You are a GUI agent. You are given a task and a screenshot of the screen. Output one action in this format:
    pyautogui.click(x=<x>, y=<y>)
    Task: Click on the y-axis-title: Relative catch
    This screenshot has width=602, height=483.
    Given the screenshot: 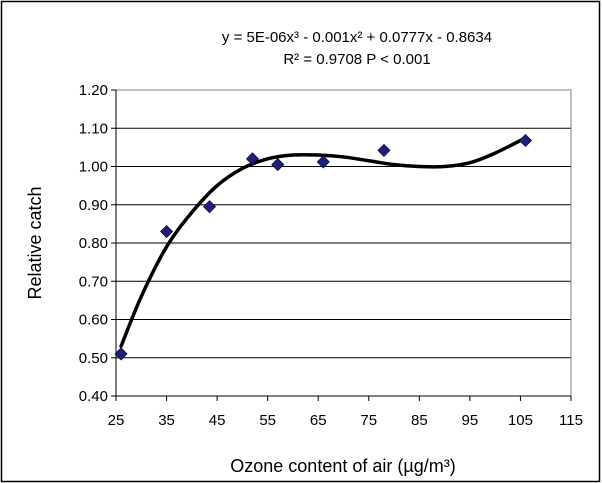 What is the action you would take?
    pyautogui.click(x=35, y=242)
    